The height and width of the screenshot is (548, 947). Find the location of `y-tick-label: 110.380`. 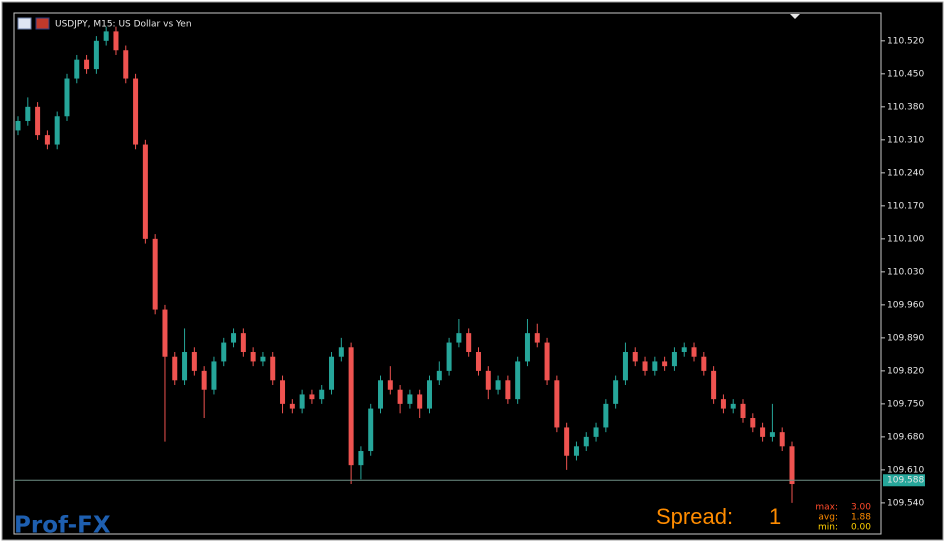

y-tick-label: 110.380 is located at coordinates (905, 107).